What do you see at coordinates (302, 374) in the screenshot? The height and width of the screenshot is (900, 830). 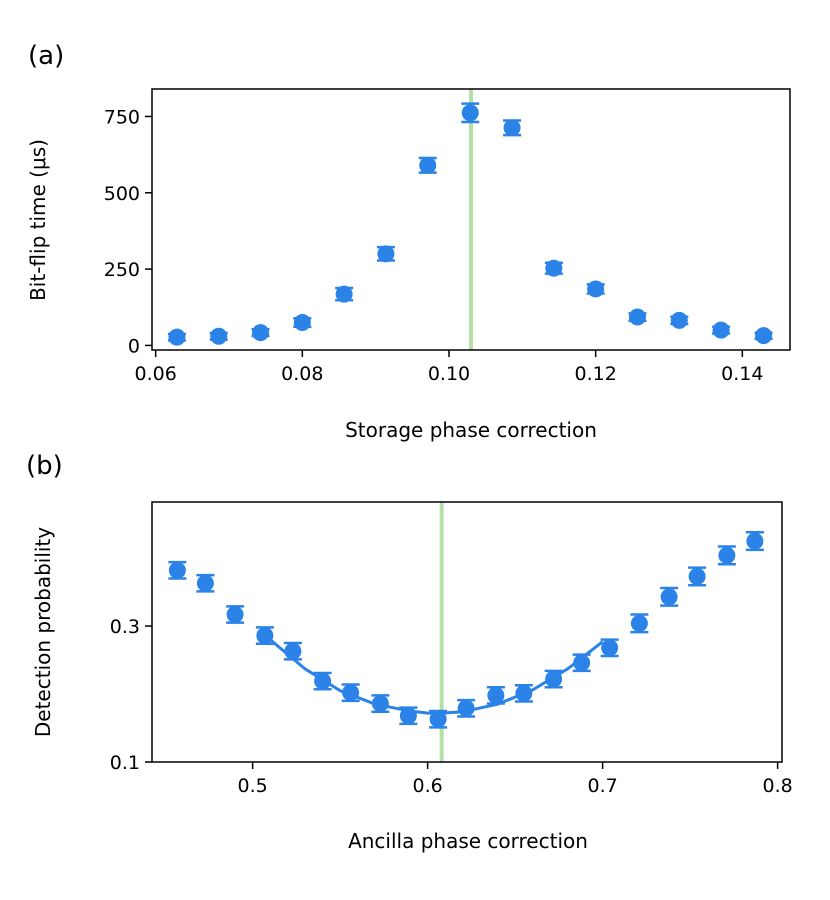 I see `x-tick-label: 0.08` at bounding box center [302, 374].